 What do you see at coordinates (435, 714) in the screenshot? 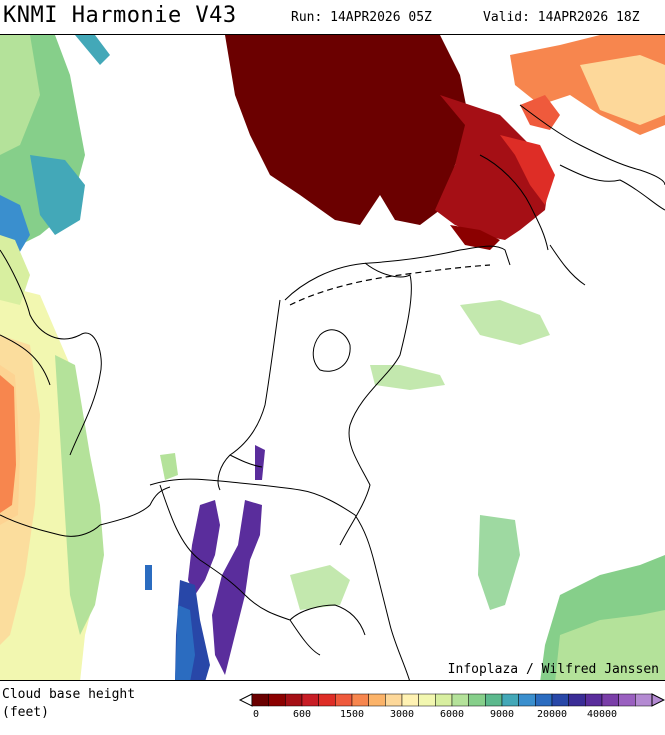
I see `colorbar-ticks: 0 600 1500 3000 6000 9000 20000 40000` at bounding box center [435, 714].